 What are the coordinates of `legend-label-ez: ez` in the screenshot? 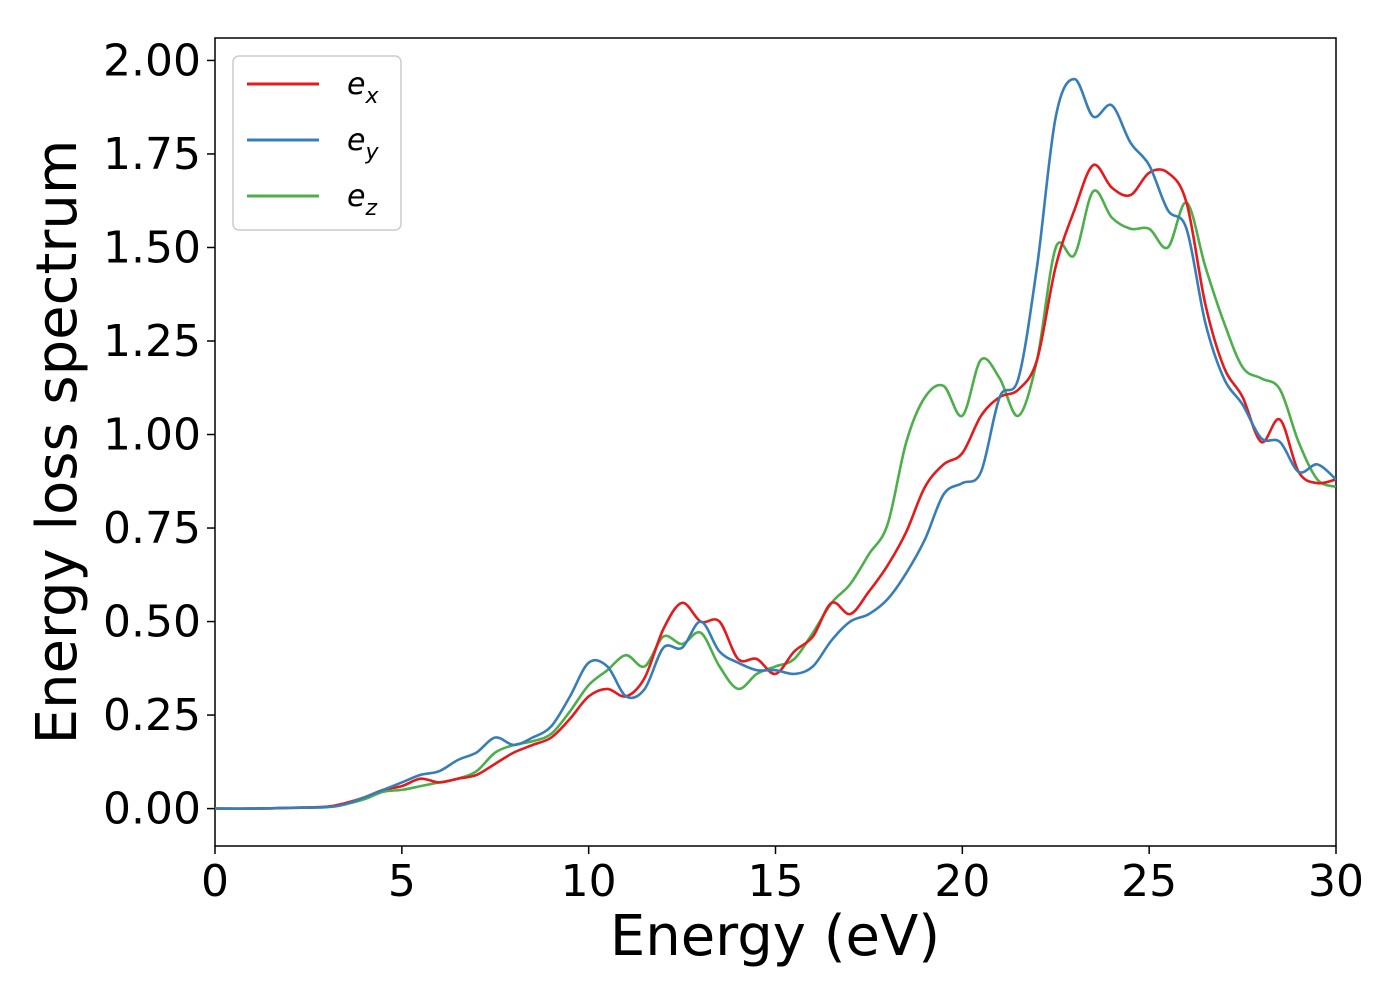 It's located at (362, 200).